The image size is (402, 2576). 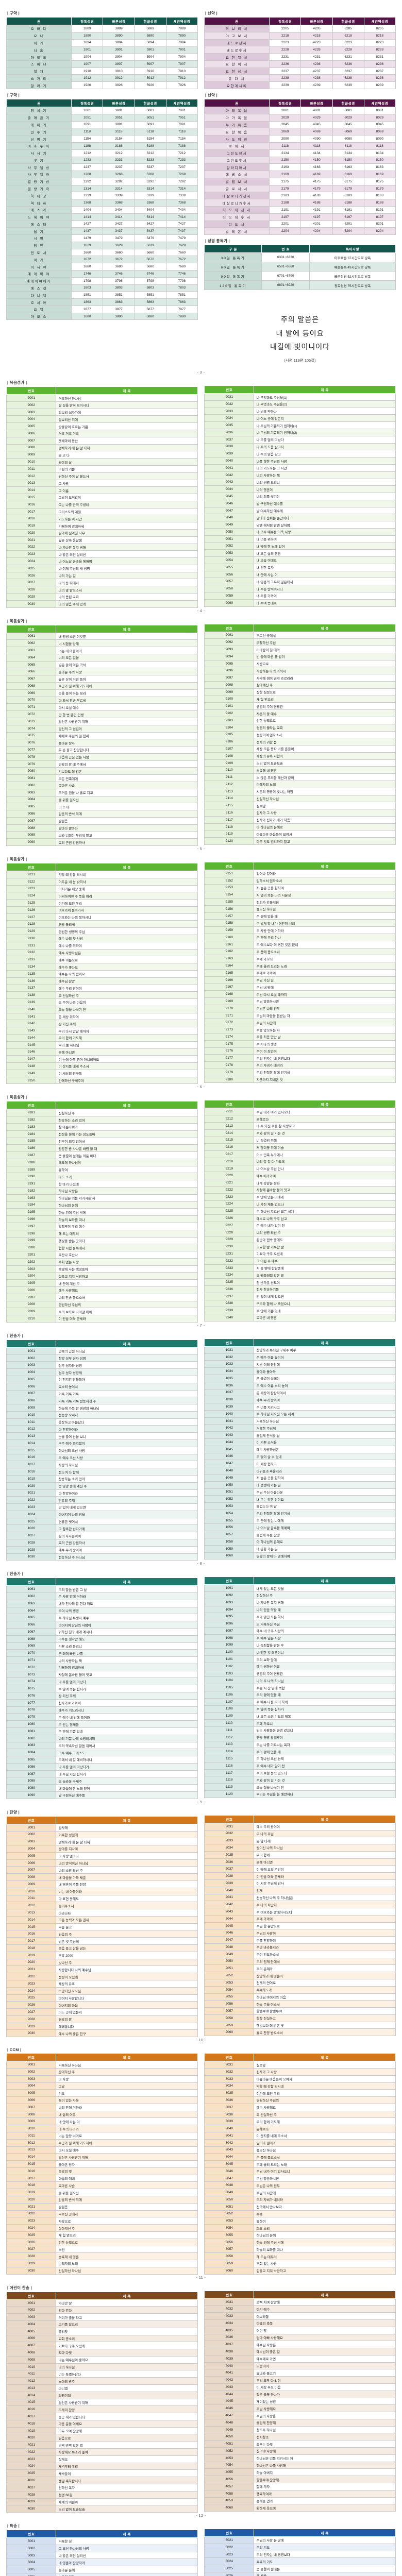 I want to click on song-row: 9038 나 주의 도움 받고자, so click(x=300, y=447).